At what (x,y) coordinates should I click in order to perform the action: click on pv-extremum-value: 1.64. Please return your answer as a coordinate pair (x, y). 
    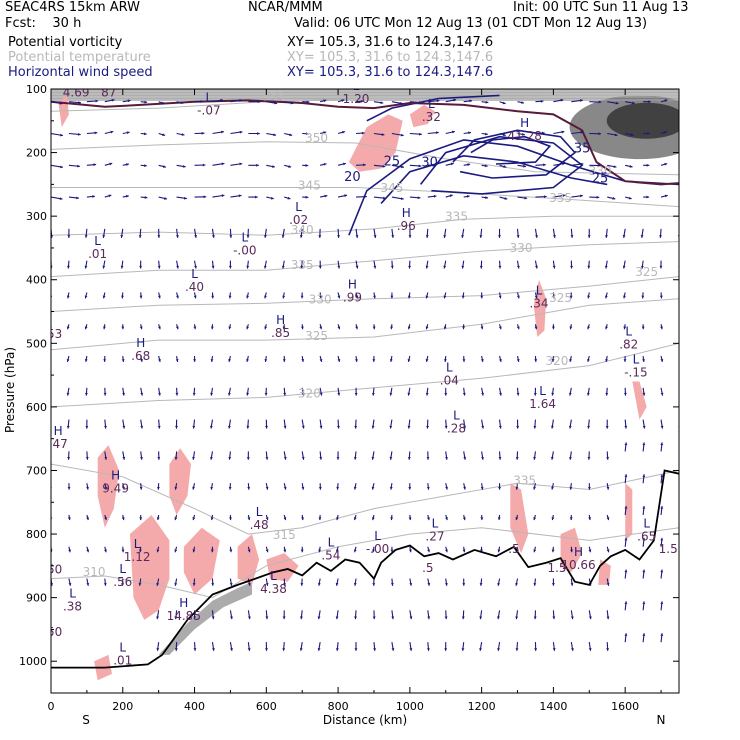
    Looking at the image, I should click on (542, 404).